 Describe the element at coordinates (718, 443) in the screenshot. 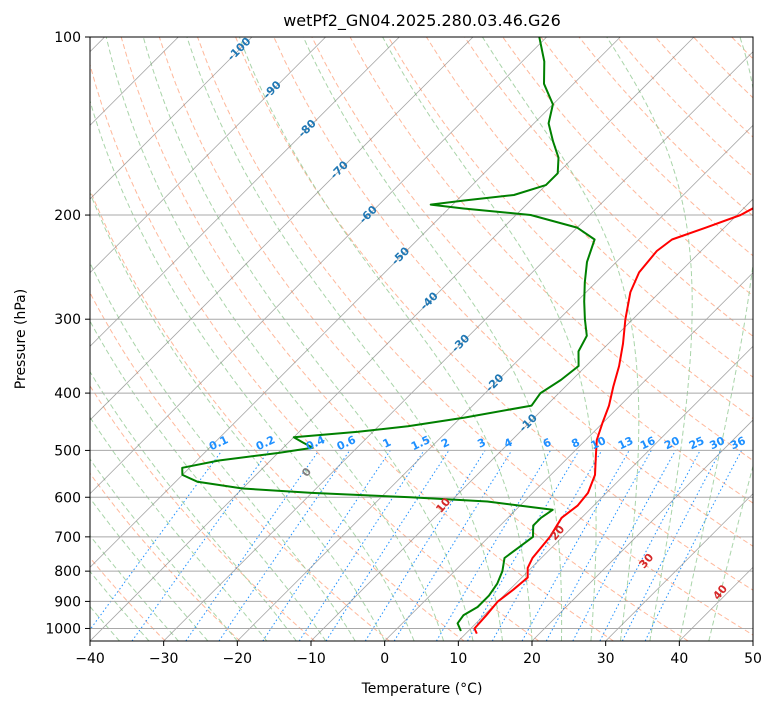

I see `mixing-ratio-label: 30` at that location.